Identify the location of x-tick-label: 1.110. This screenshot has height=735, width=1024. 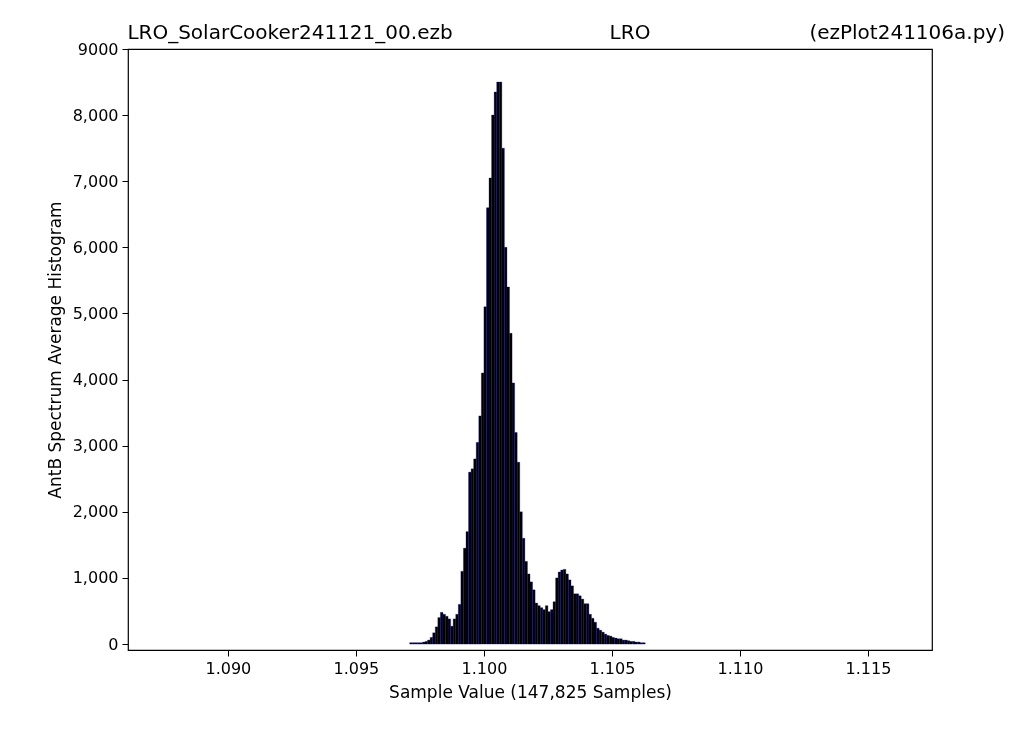
(740, 668).